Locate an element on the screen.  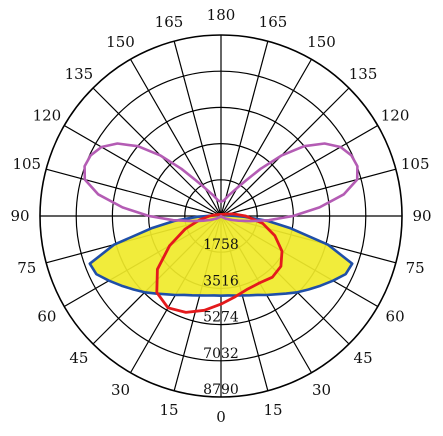
angle-label-right-120: 120 is located at coordinates (395, 116).